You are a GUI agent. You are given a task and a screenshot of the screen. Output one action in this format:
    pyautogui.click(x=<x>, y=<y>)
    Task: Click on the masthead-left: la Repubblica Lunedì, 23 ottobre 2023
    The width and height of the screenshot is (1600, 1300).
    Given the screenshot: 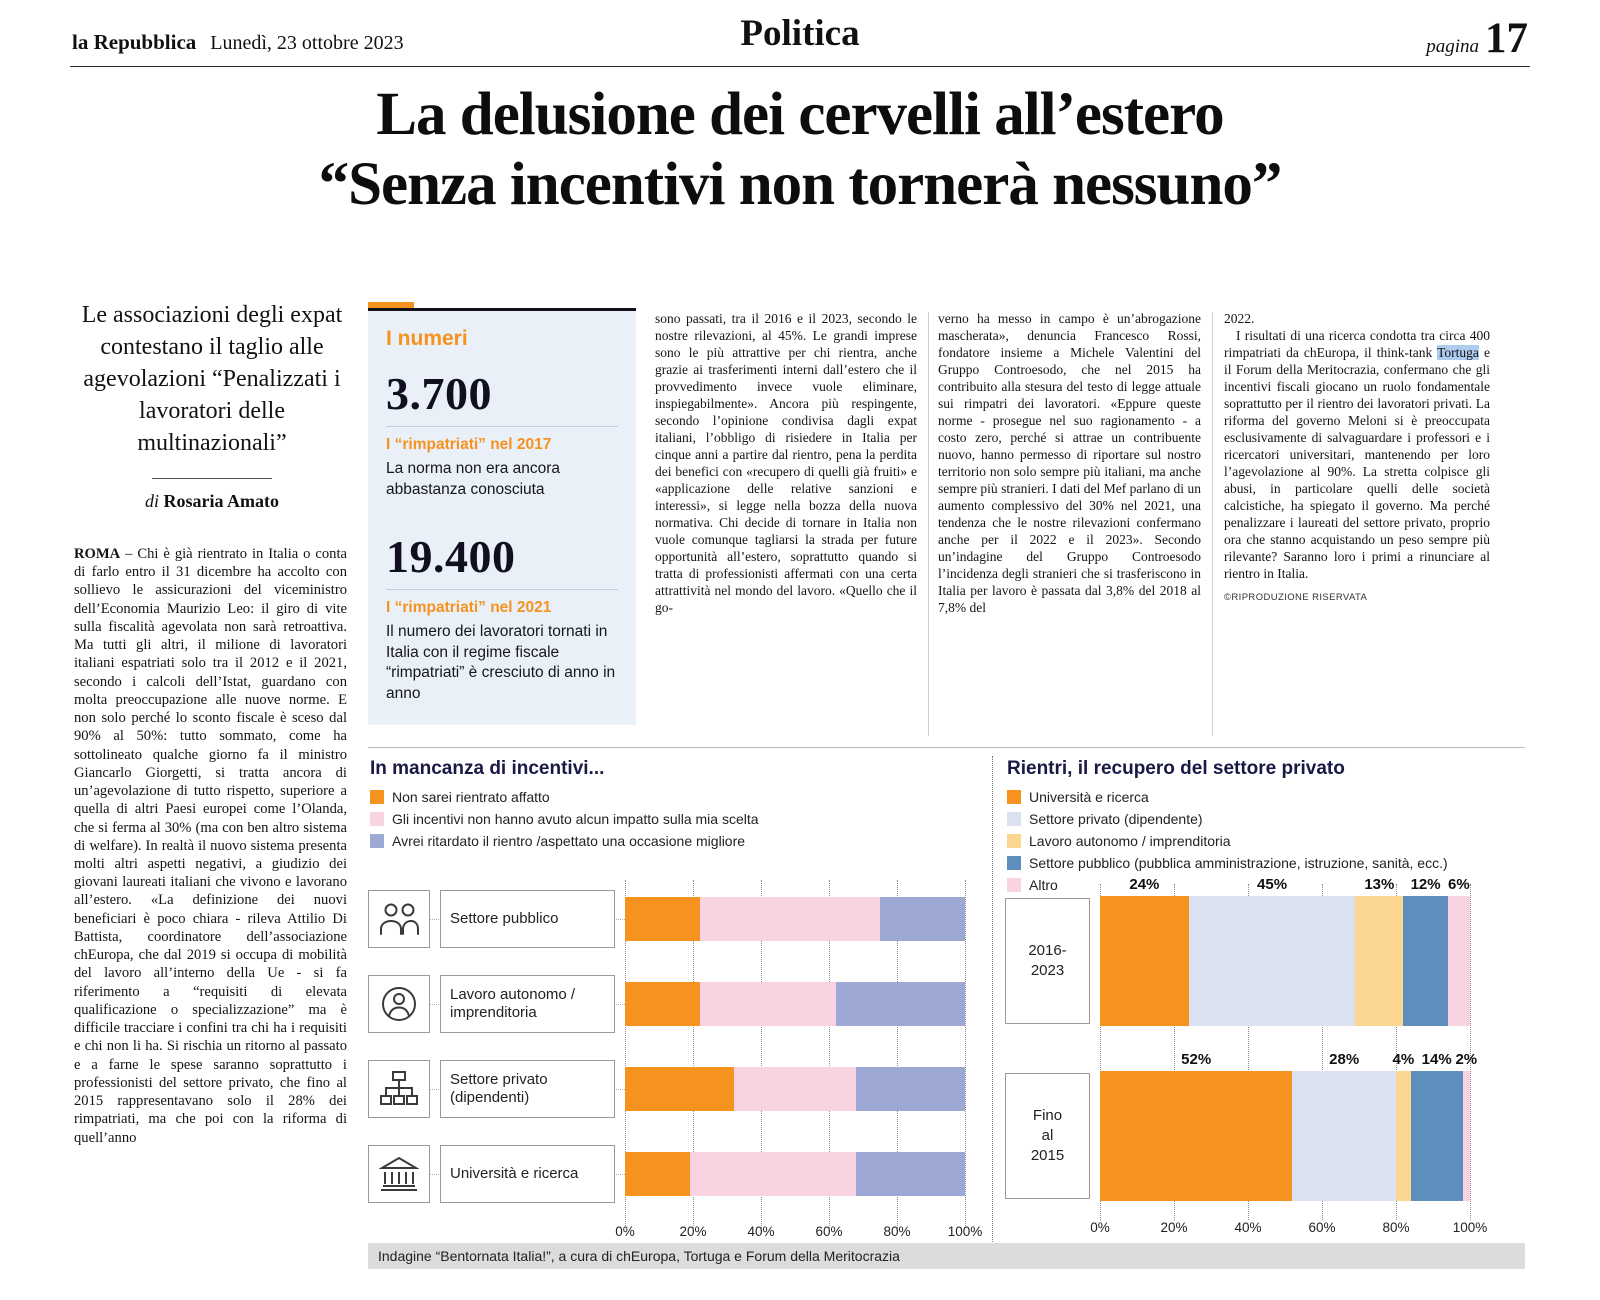 What is the action you would take?
    pyautogui.click(x=238, y=42)
    